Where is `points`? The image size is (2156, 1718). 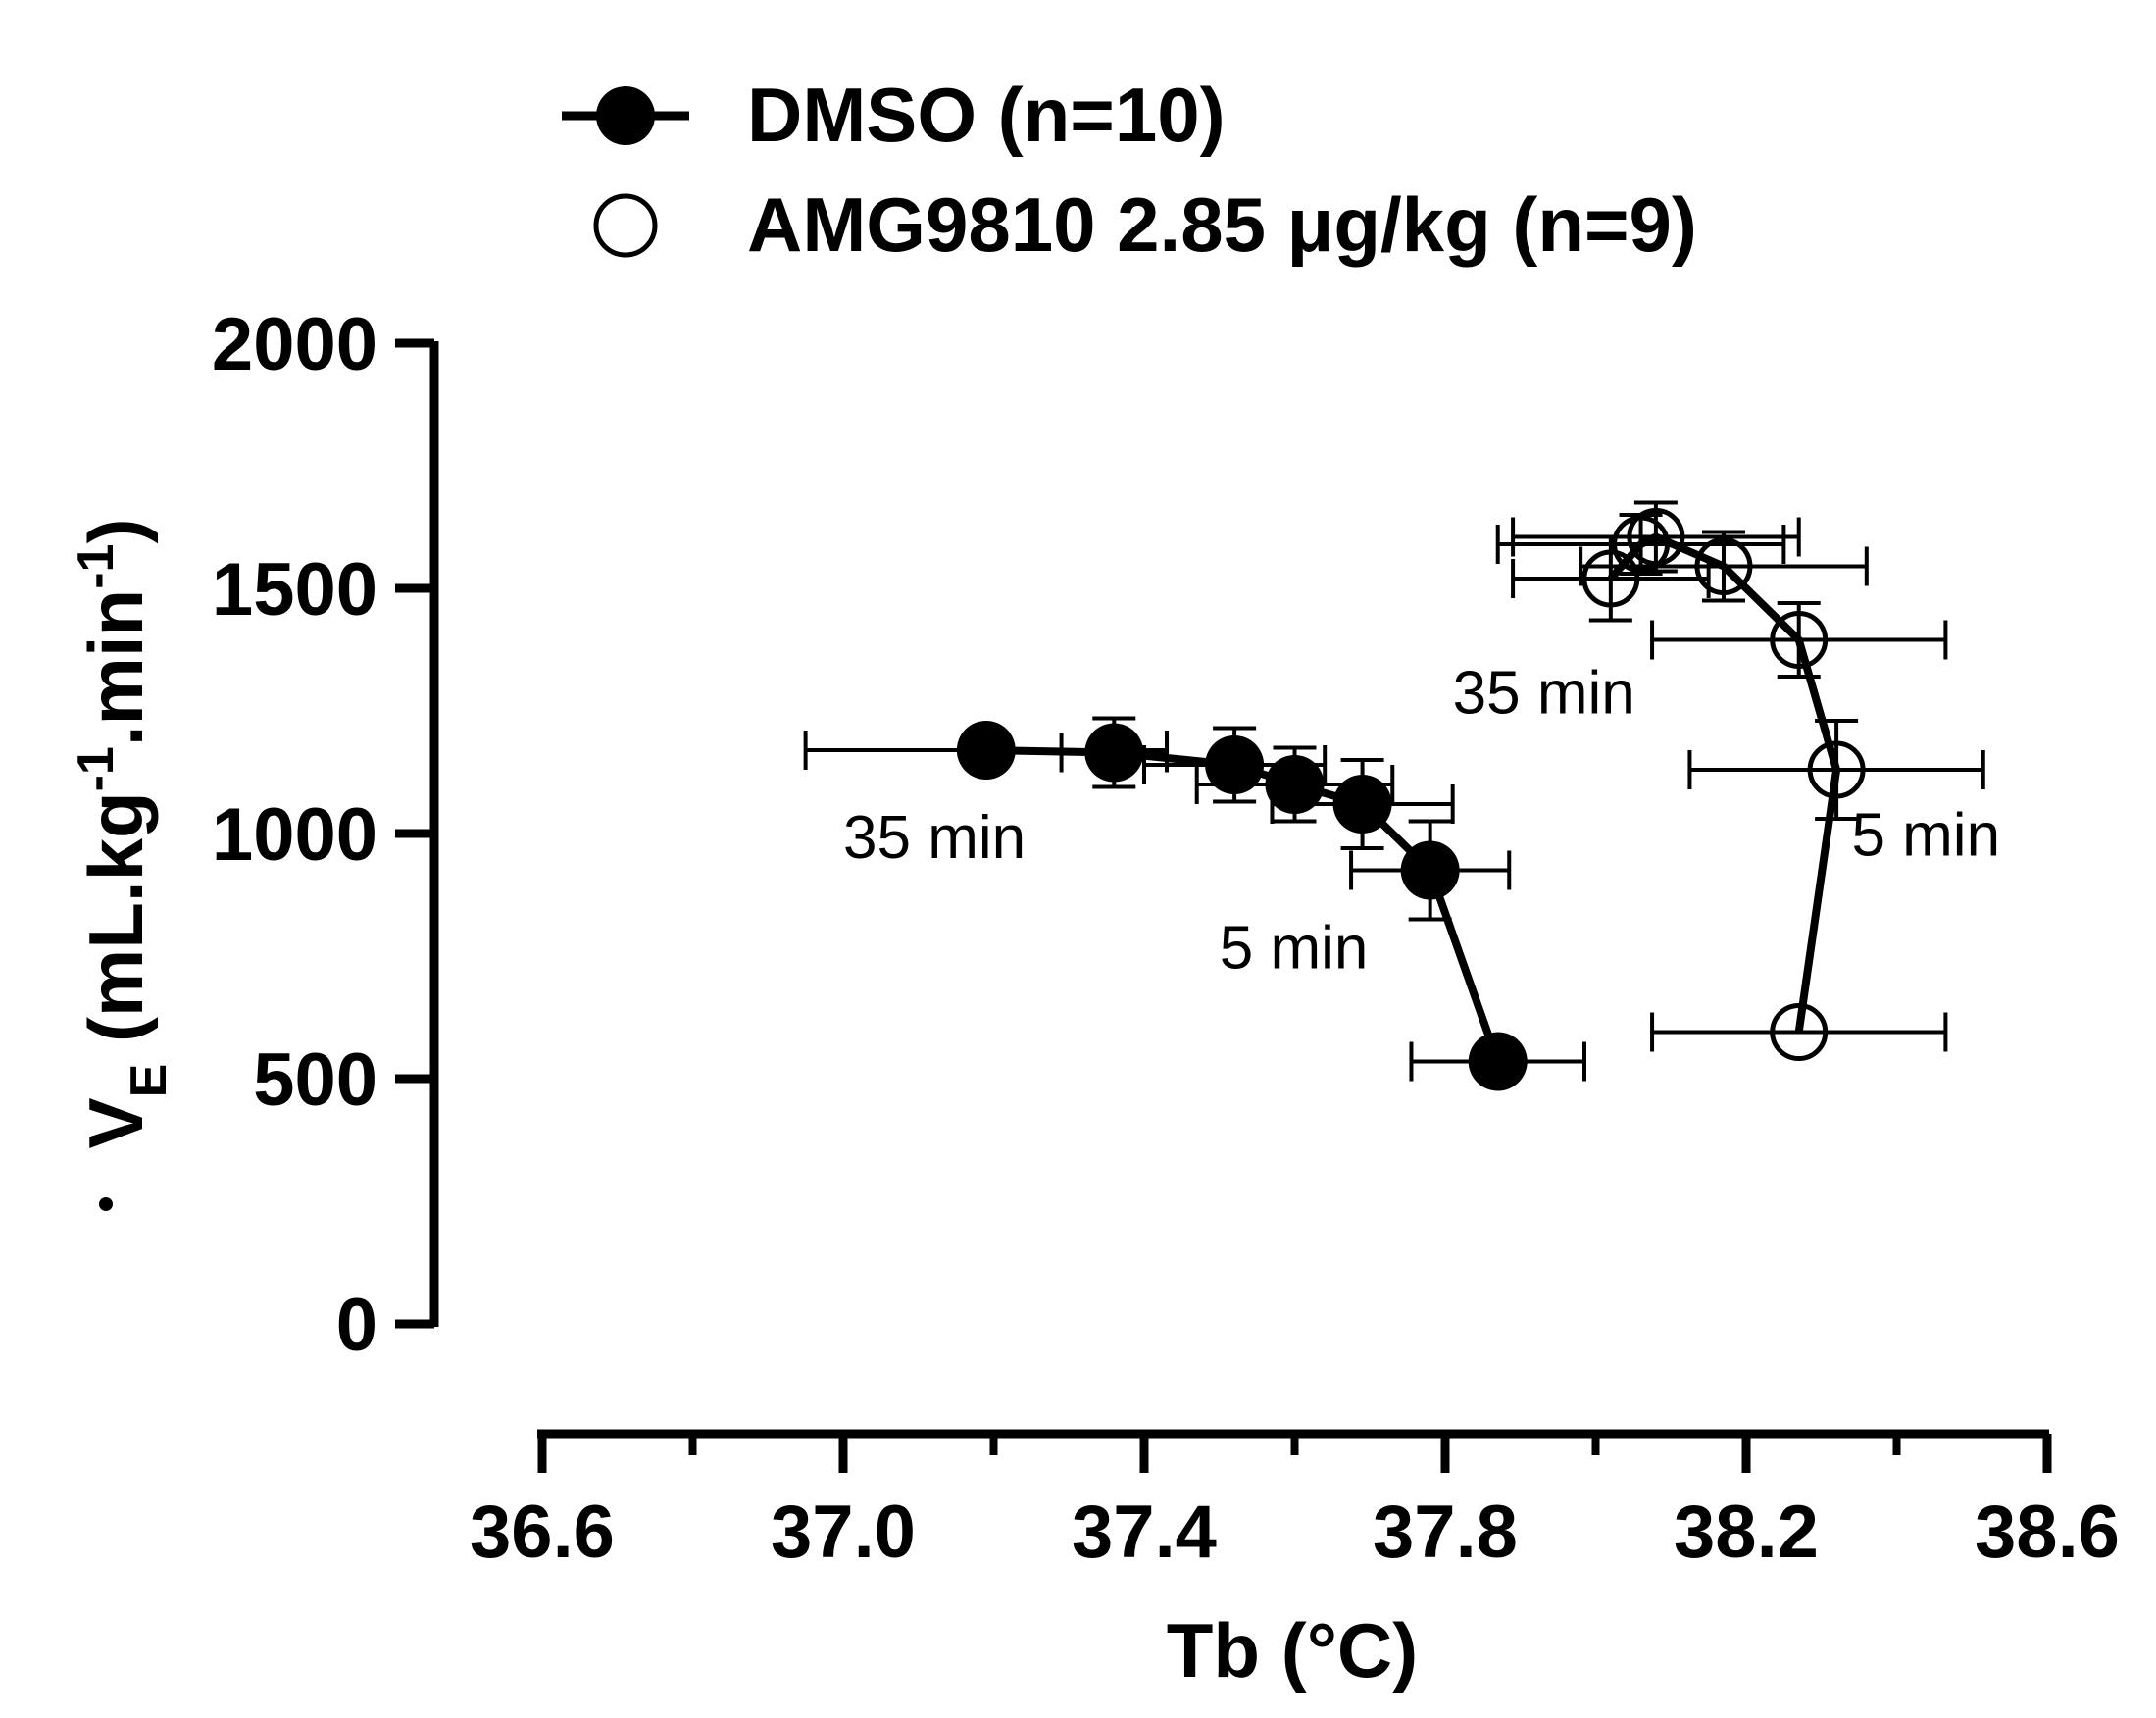 points is located at coordinates (1411, 799).